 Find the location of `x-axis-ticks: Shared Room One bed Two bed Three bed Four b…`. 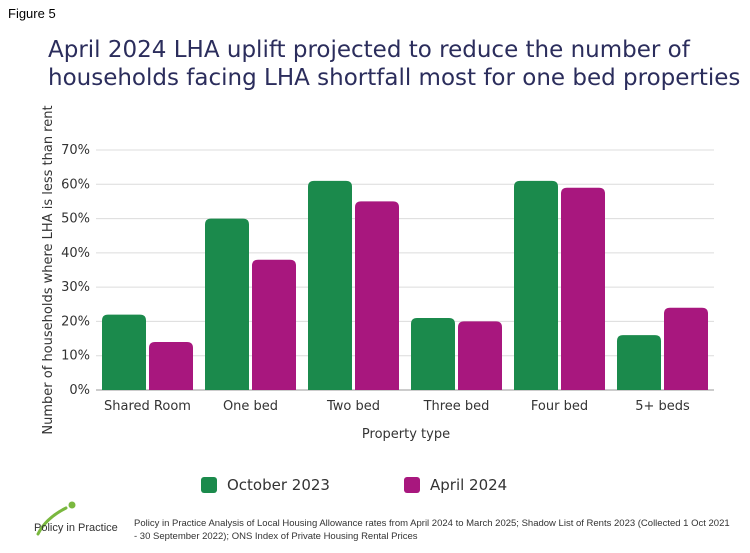

x-axis-ticks: Shared Room One bed Two bed Three bed Four b… is located at coordinates (397, 406).